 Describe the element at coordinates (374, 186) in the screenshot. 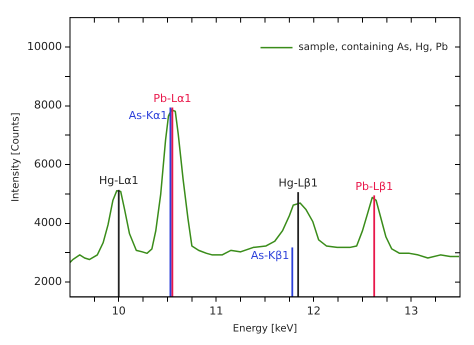

I see `series-label: Pb-Lβ1` at that location.